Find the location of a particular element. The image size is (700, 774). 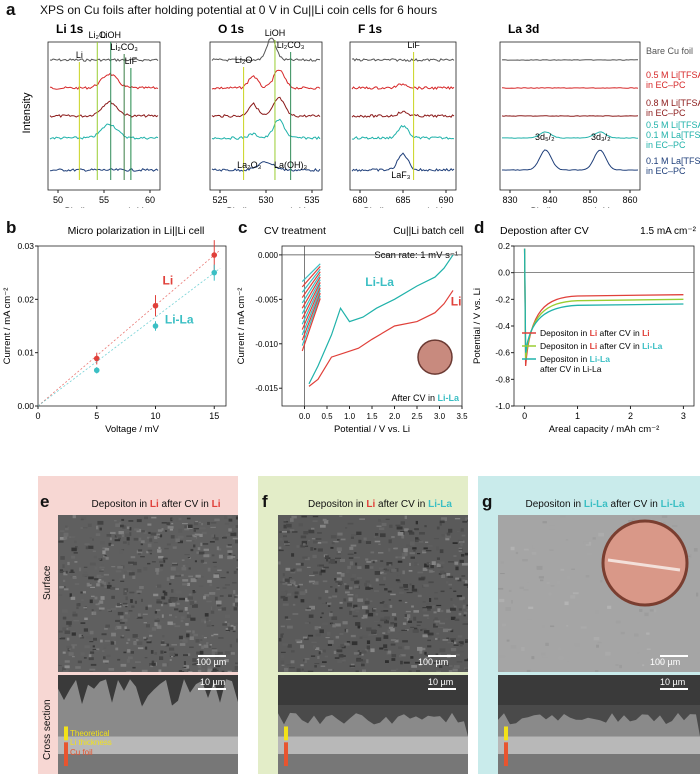

xps-tick-label: 55 is located at coordinates (104, 200).